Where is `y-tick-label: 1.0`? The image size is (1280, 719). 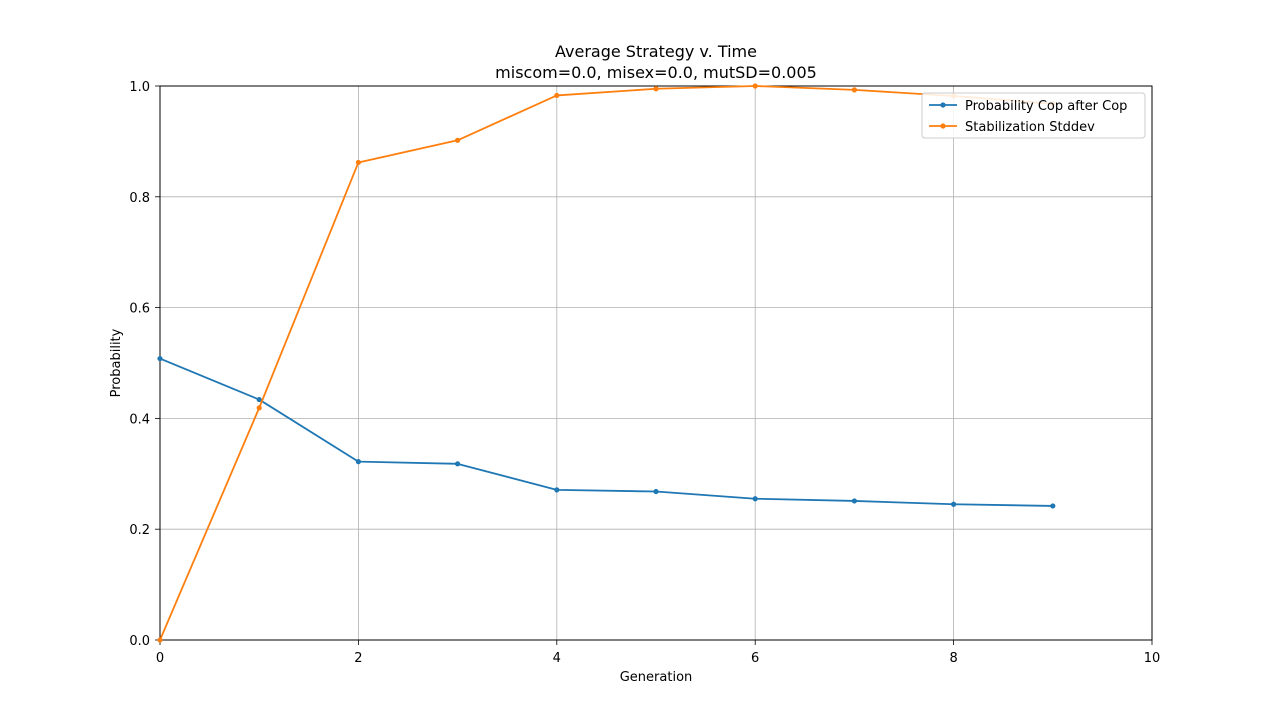
y-tick-label: 1.0 is located at coordinates (139, 87).